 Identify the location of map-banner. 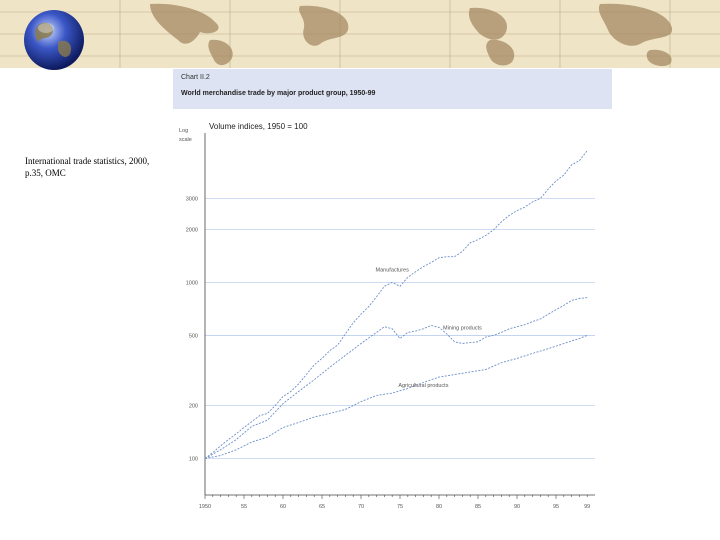
(360, 34).